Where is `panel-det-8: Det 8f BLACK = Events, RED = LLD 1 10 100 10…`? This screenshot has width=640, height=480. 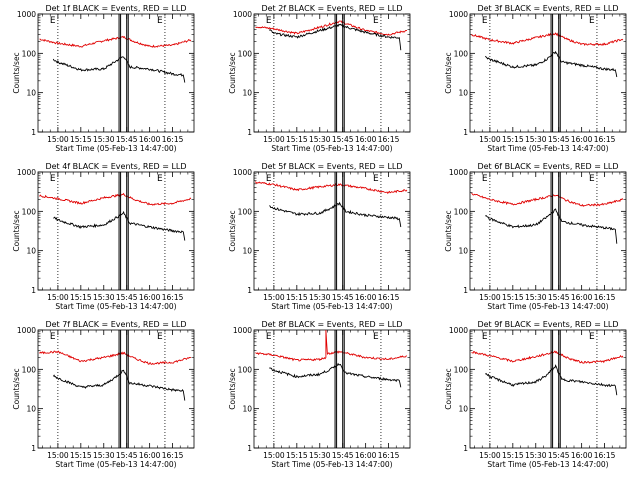
panel-det-8: Det 8f BLACK = Events, RED = LLD 1 10 100 10… is located at coordinates (319, 394).